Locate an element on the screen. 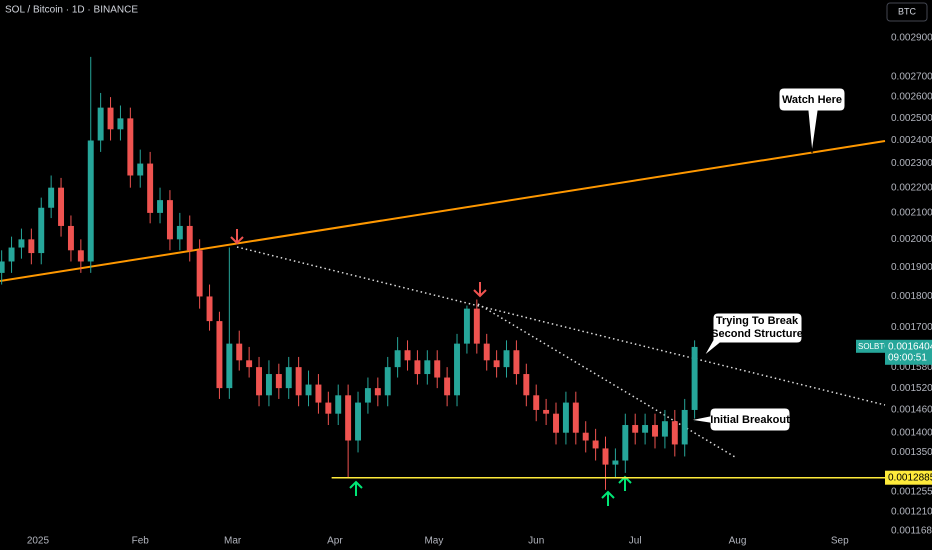 Image resolution: width=932 pixels, height=550 pixels. last-price-label: 0.0016404 is located at coordinates (910, 346).